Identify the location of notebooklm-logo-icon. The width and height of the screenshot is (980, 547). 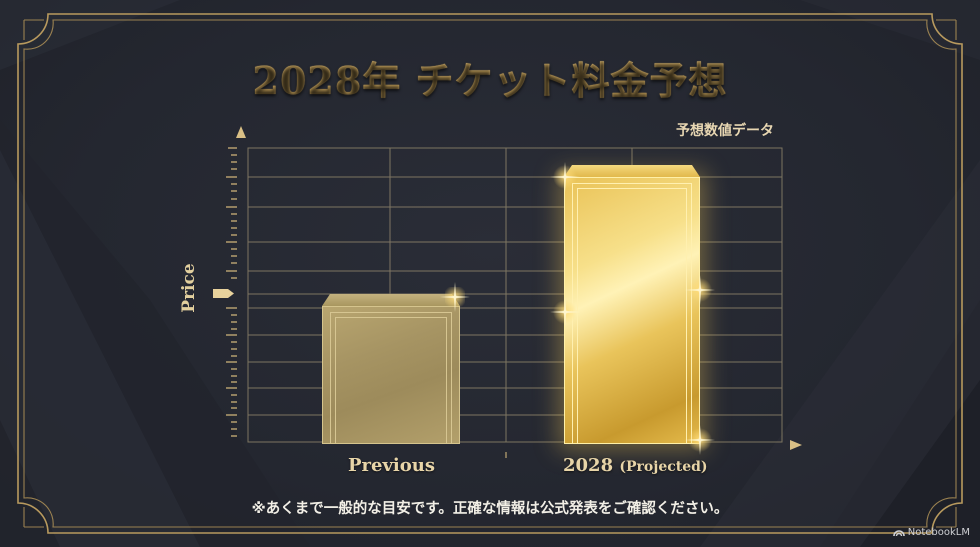
(898, 533).